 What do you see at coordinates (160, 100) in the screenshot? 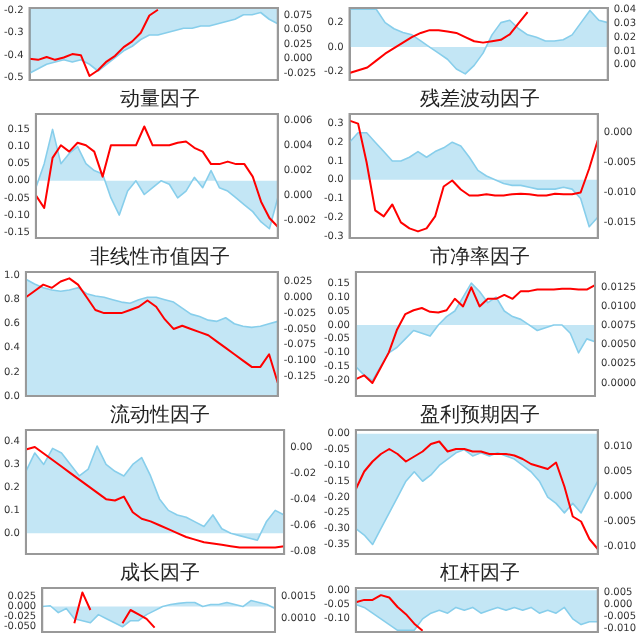
I see `chart-title: 动量因子` at bounding box center [160, 100].